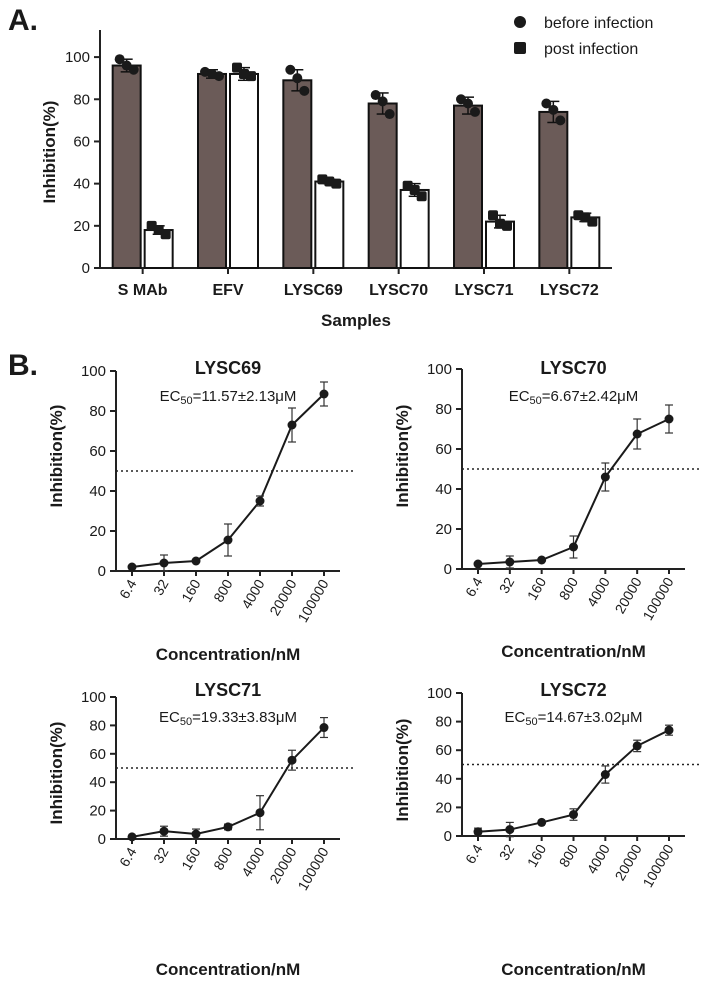 The image size is (712, 989). I want to click on category-label-lysc71: LYSC71, so click(484, 290).